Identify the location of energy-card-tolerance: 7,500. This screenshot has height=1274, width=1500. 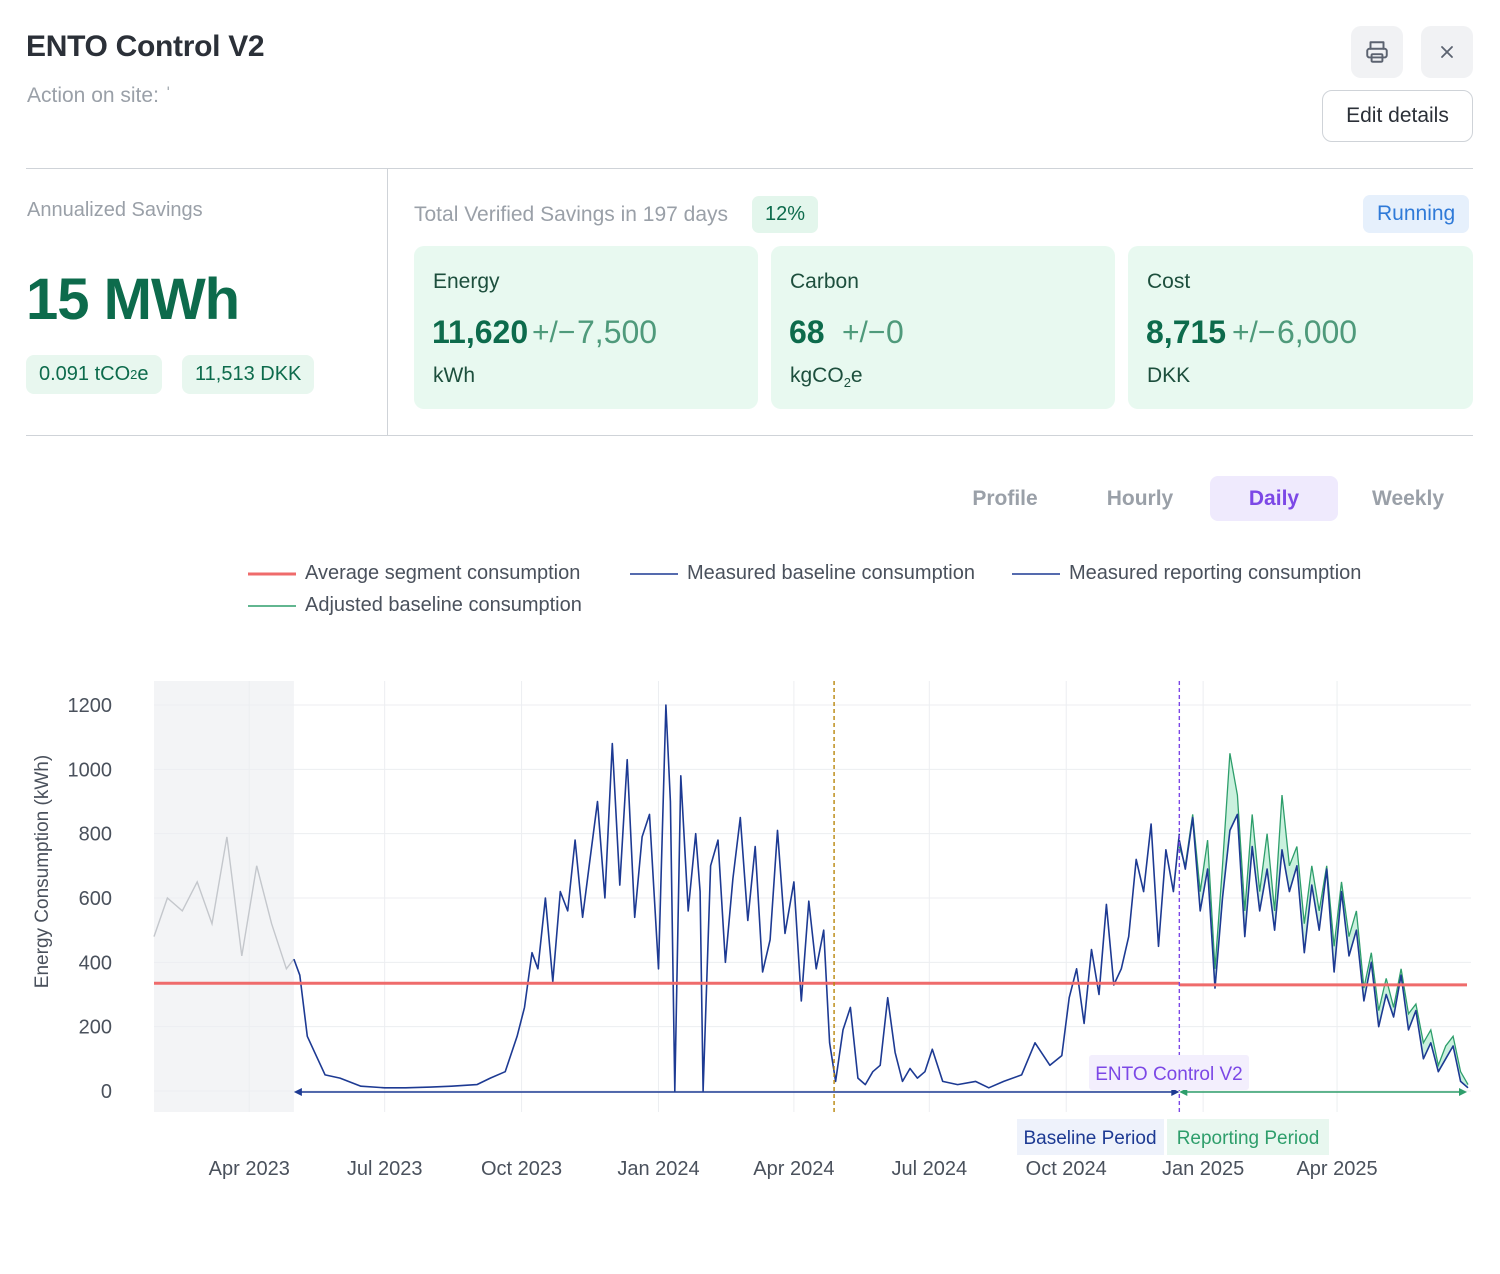
(617, 332).